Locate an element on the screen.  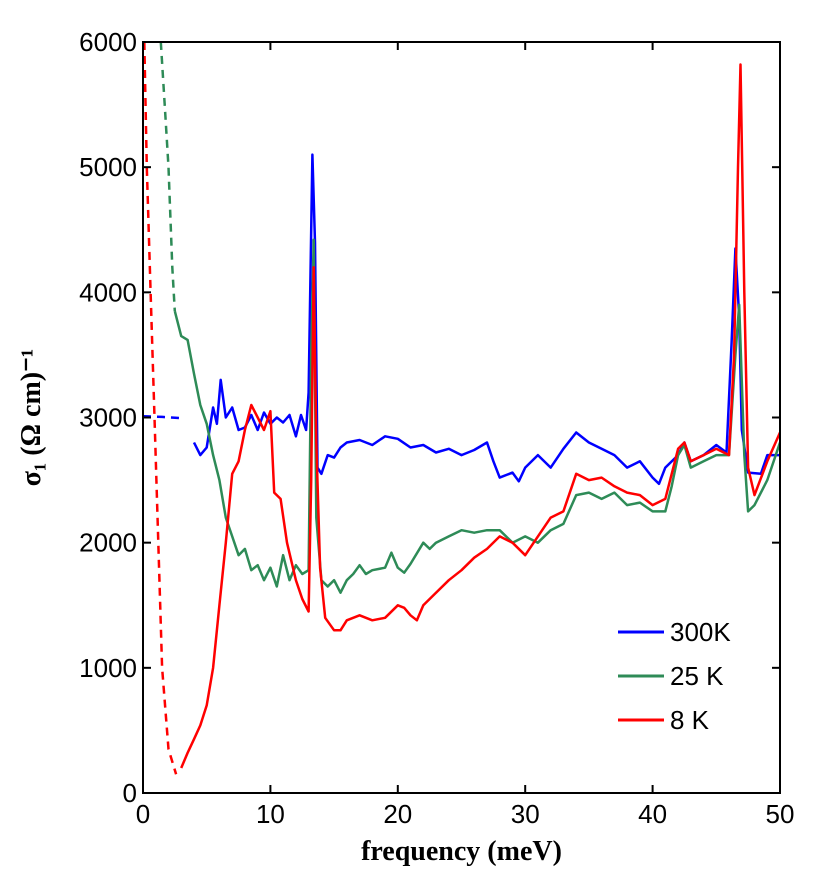
legend-label: 25 K is located at coordinates (697, 676).